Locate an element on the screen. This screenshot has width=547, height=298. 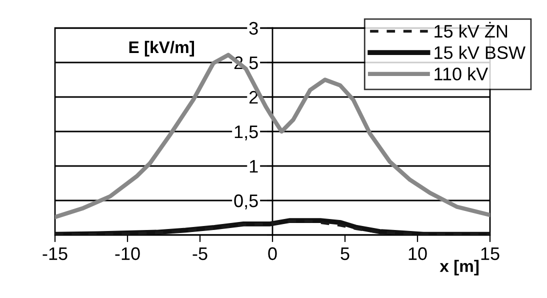
x-tick-label: -15 is located at coordinates (55, 253).